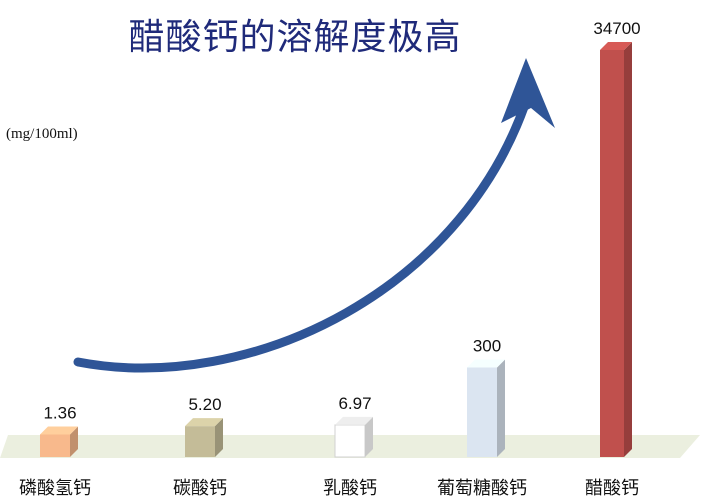 The height and width of the screenshot is (502, 711). What do you see at coordinates (59, 412) in the screenshot?
I see `value-label-1: 1.36` at bounding box center [59, 412].